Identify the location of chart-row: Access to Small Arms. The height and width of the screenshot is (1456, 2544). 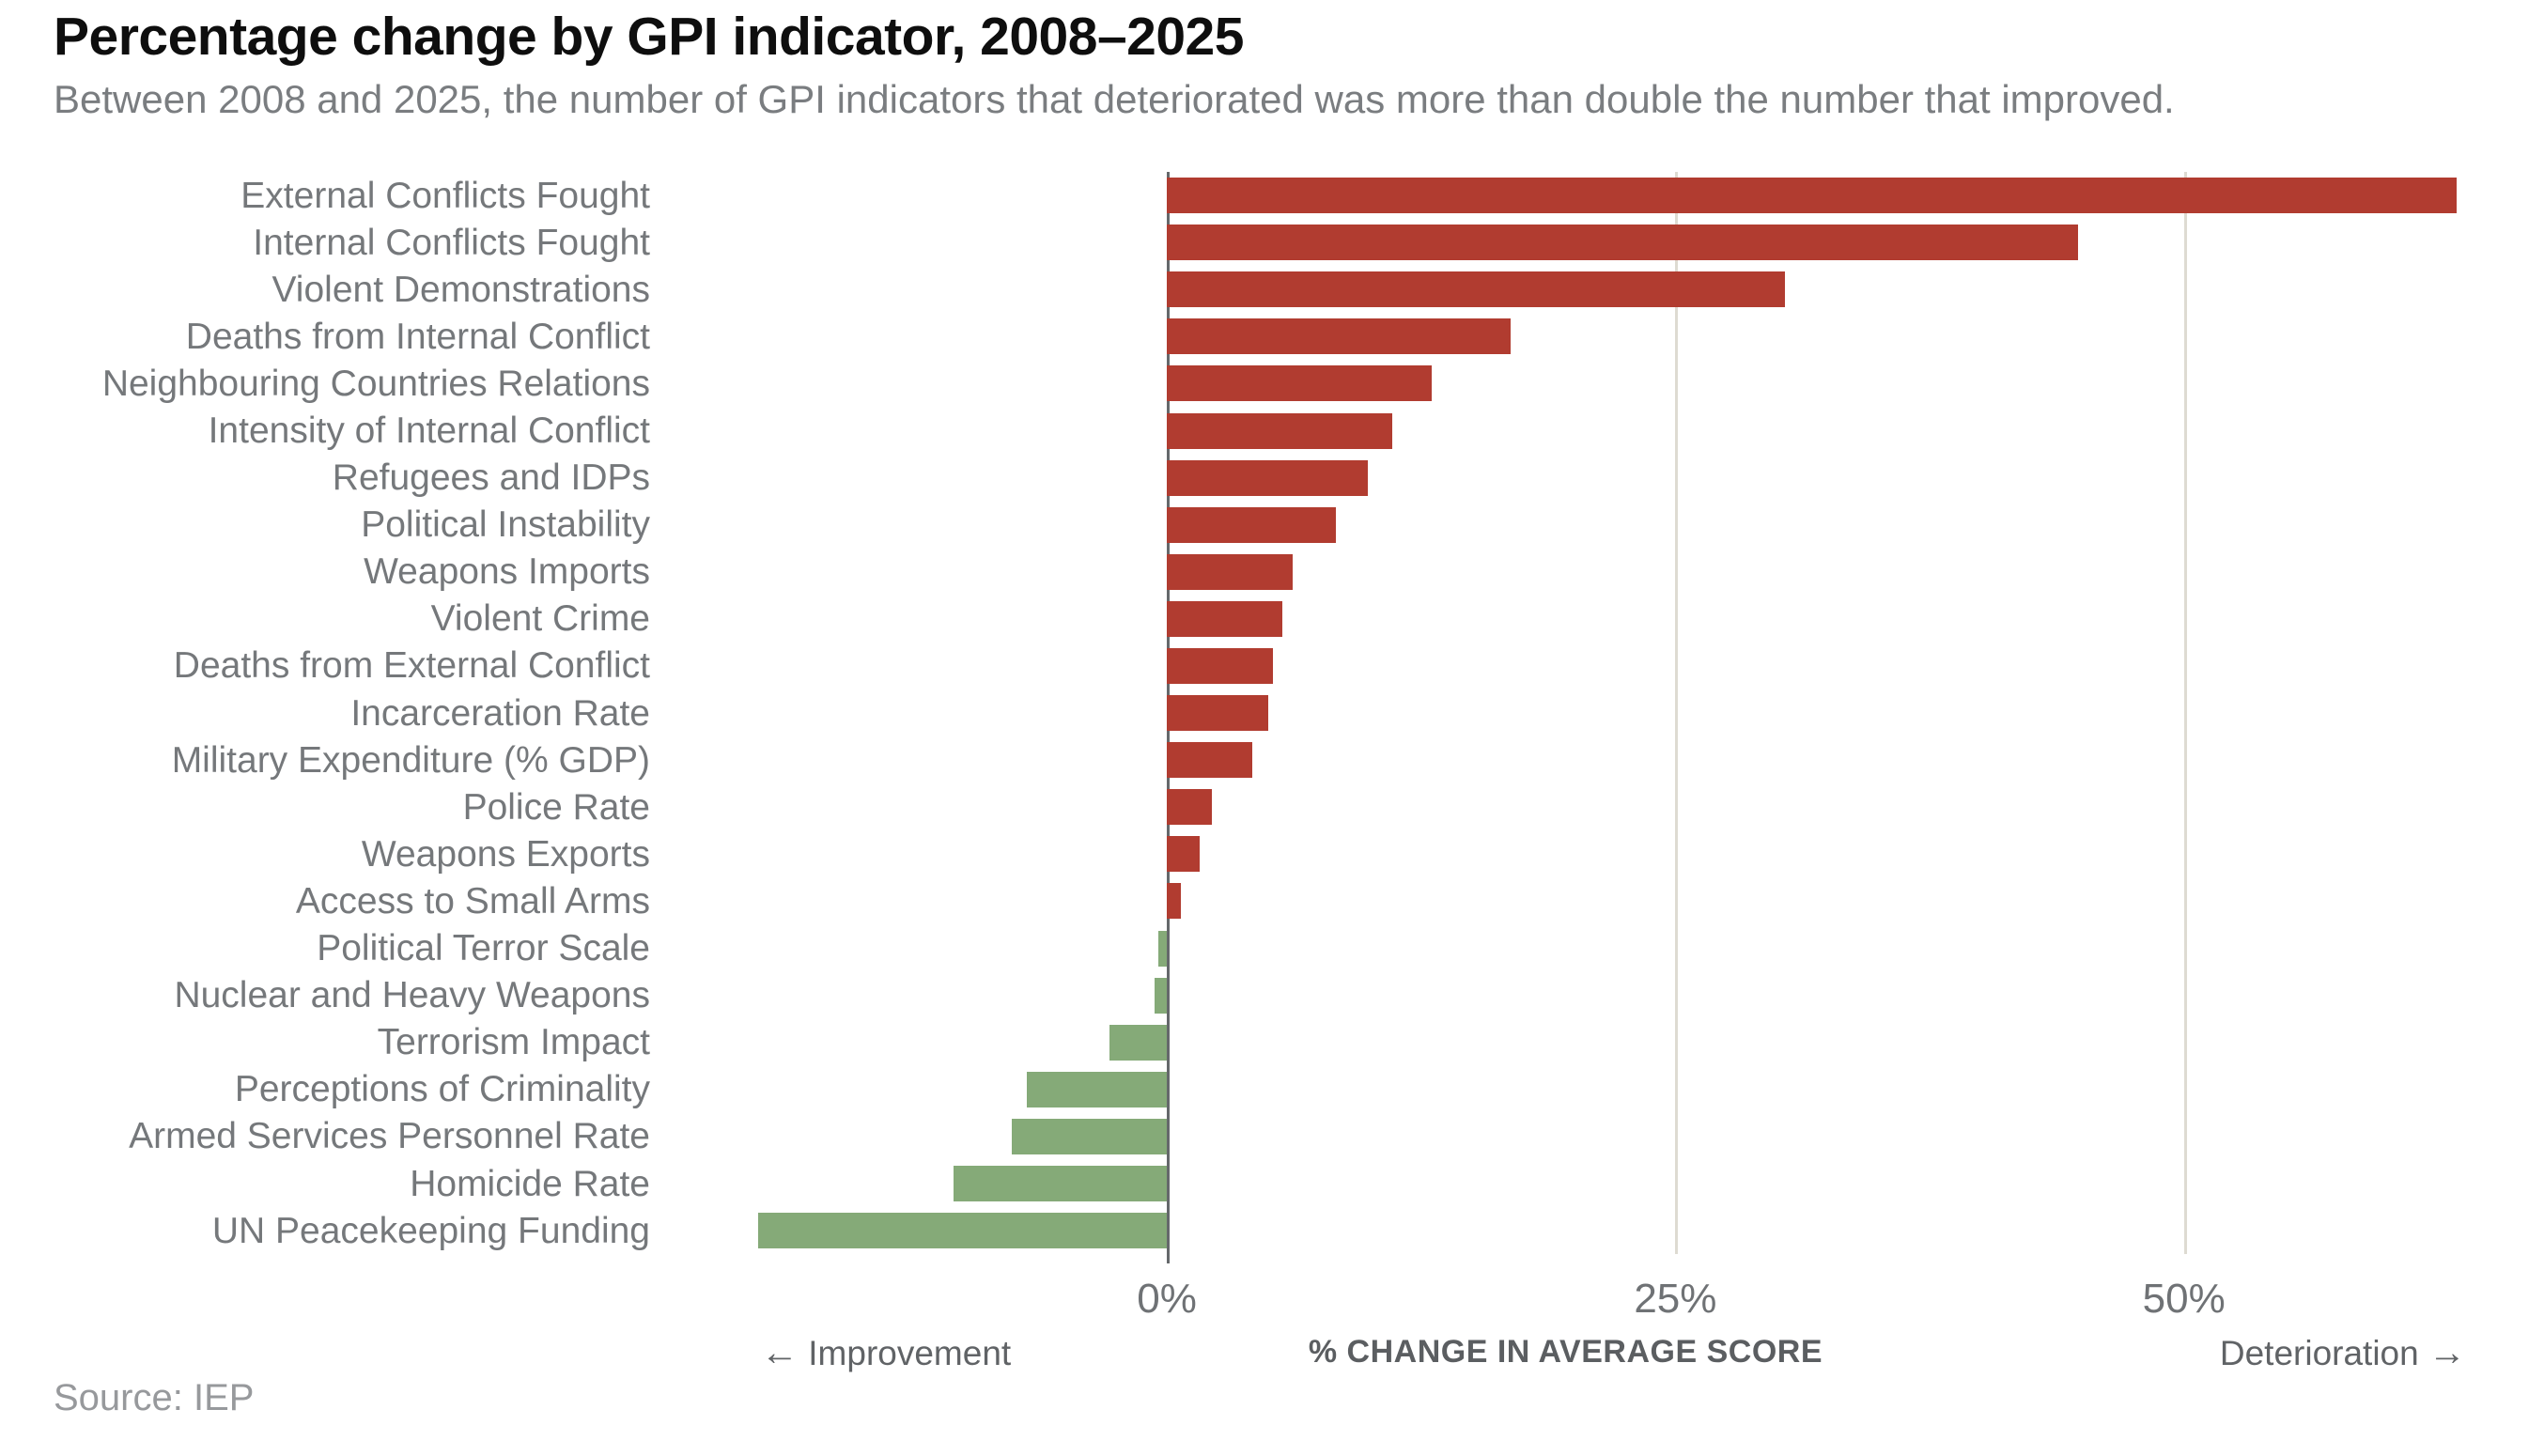
(1272, 900).